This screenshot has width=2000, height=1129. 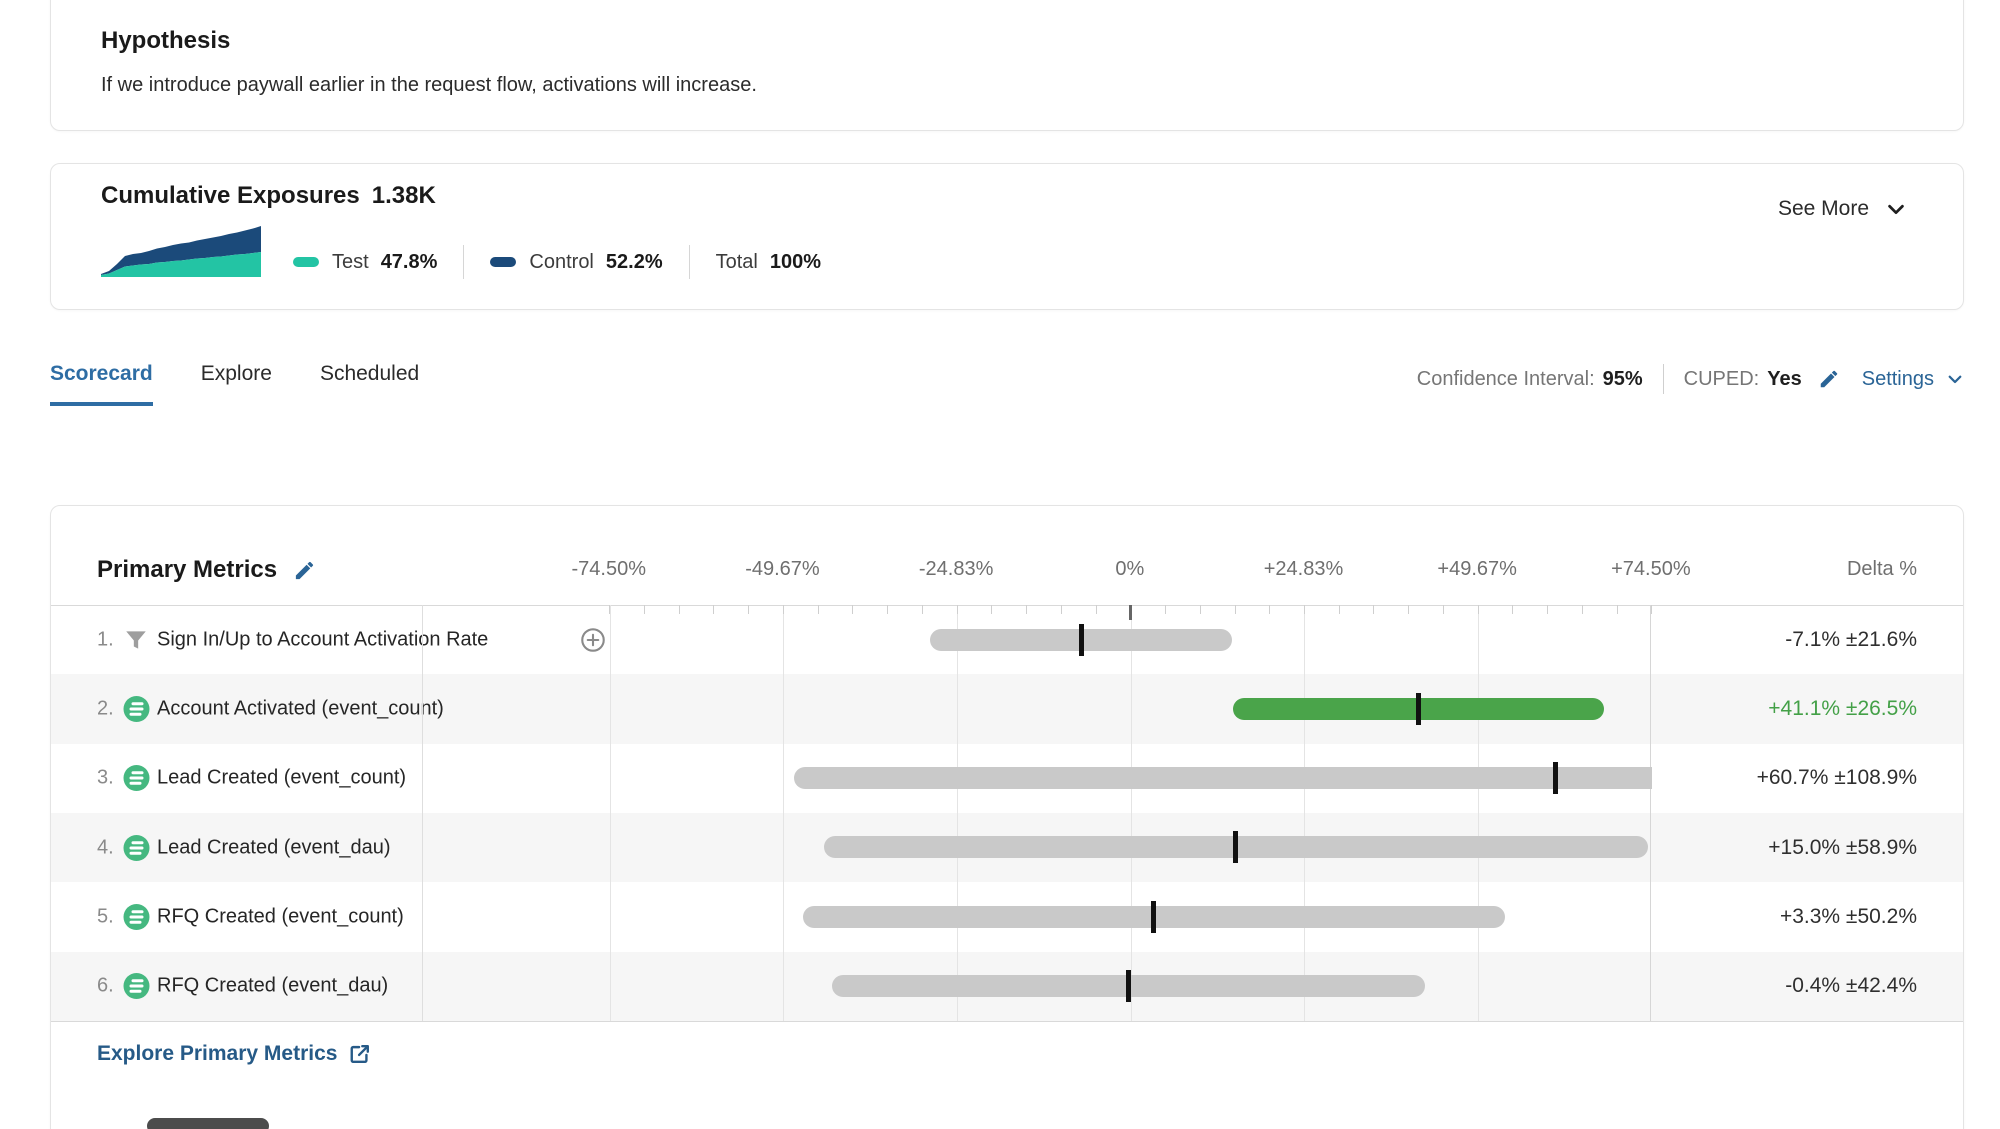 I want to click on hypothesis-title: Hypothesis, so click(x=166, y=40).